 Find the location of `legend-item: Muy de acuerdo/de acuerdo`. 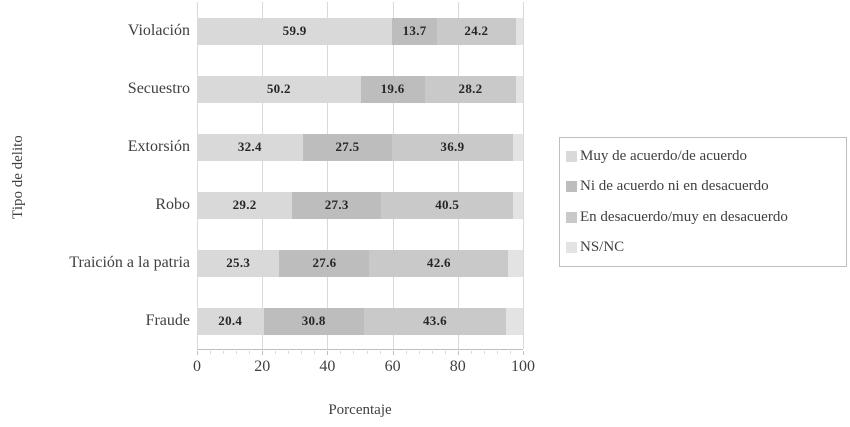

legend-item: Muy de acuerdo/de acuerdo is located at coordinates (703, 156).